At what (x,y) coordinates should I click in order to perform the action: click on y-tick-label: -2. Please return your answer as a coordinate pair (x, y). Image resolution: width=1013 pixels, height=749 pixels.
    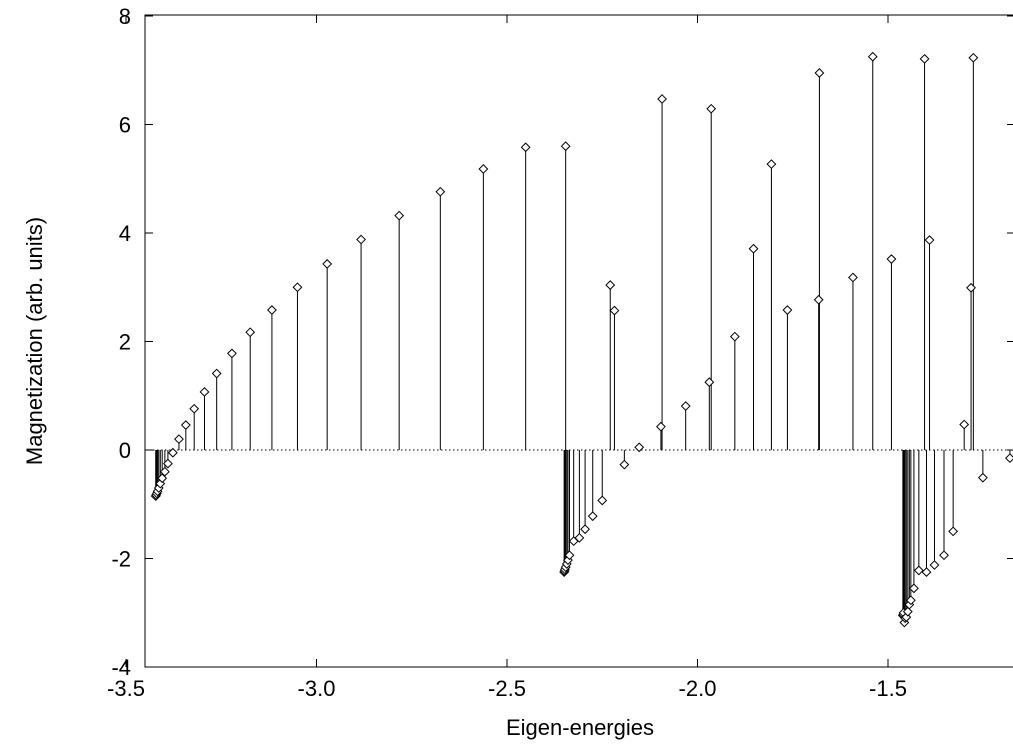
    Looking at the image, I should click on (121, 559).